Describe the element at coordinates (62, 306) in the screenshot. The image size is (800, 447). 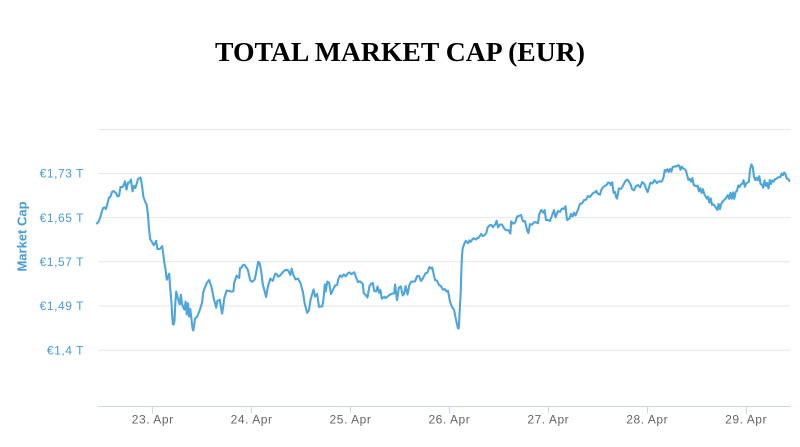
I see `svg-text: €1,49 T` at that location.